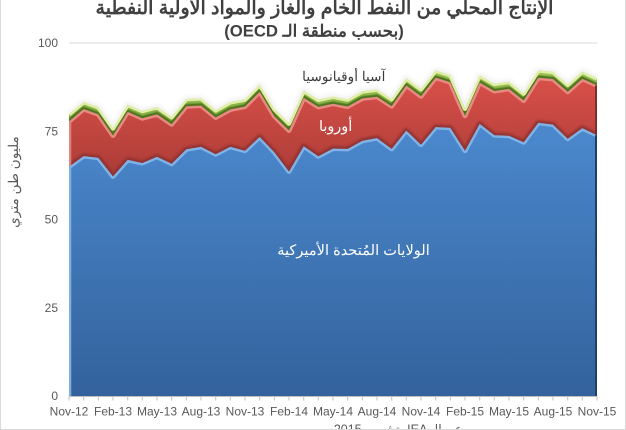  I want to click on svg-text: 75, so click(52, 131).